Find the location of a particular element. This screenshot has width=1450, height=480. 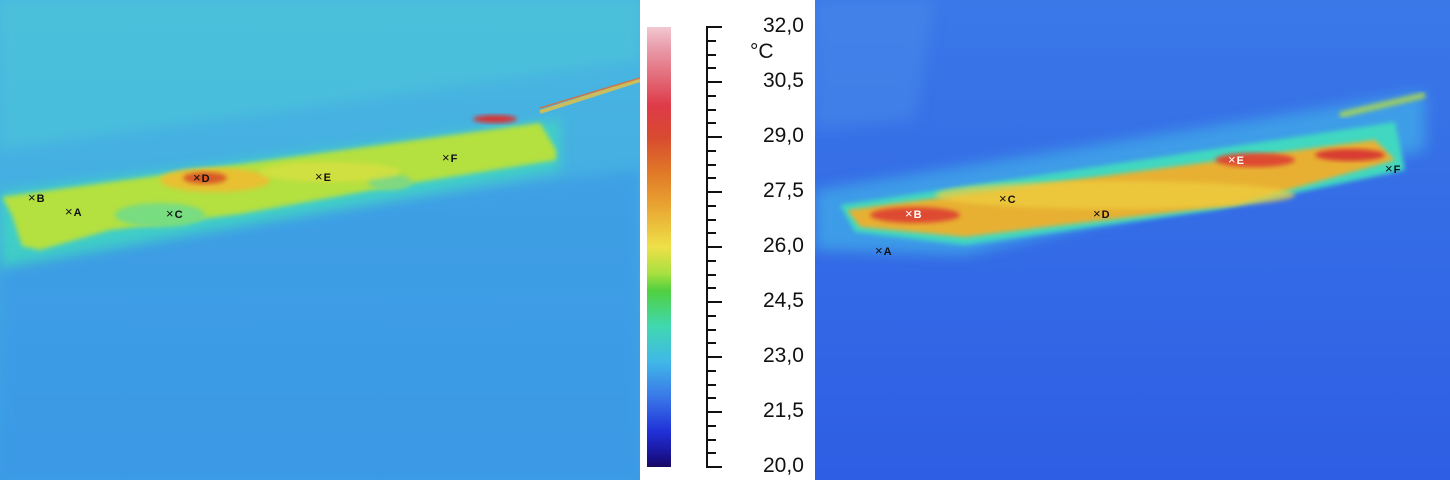

scale-tick-label: 21,5 is located at coordinates (783, 410).